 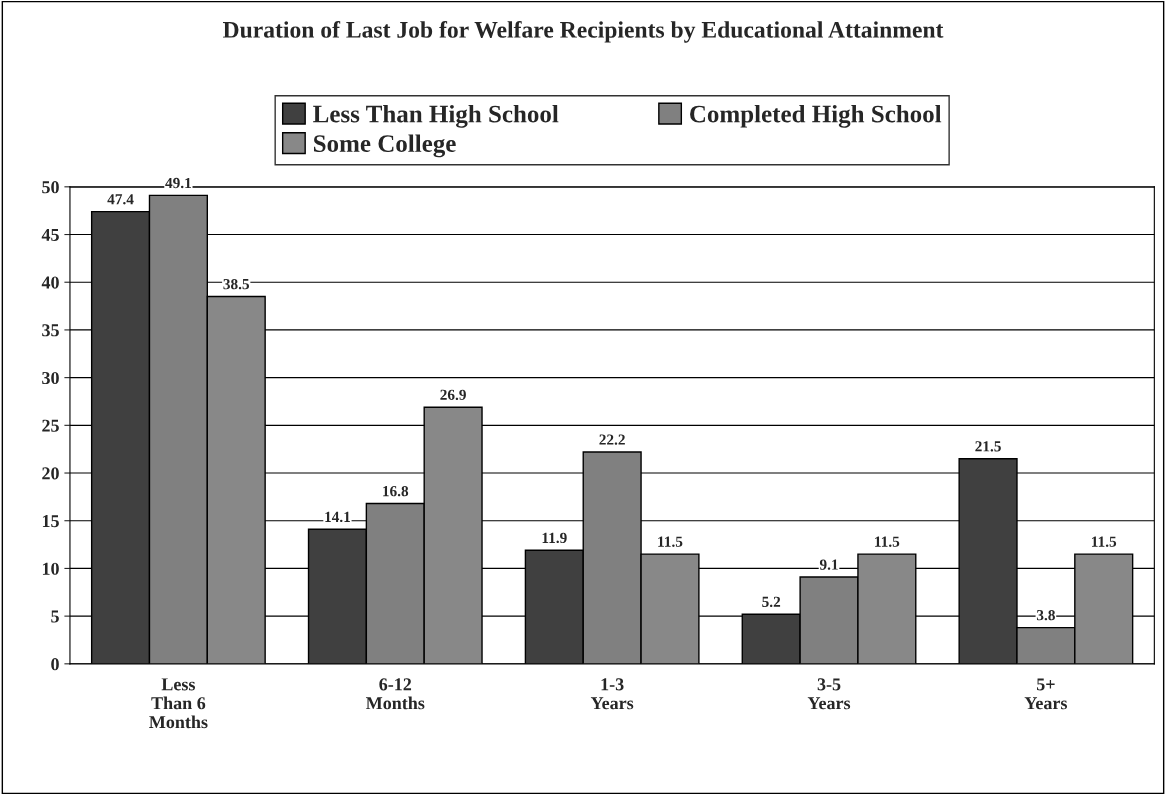 I want to click on x-tick-label: 6-12 Months, so click(x=395, y=694).